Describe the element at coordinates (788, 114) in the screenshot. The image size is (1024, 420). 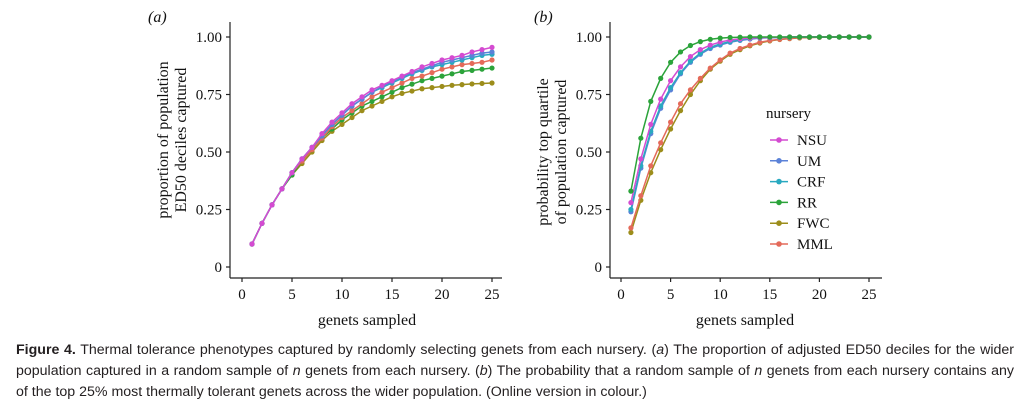
I see `legend-title: nursery` at that location.